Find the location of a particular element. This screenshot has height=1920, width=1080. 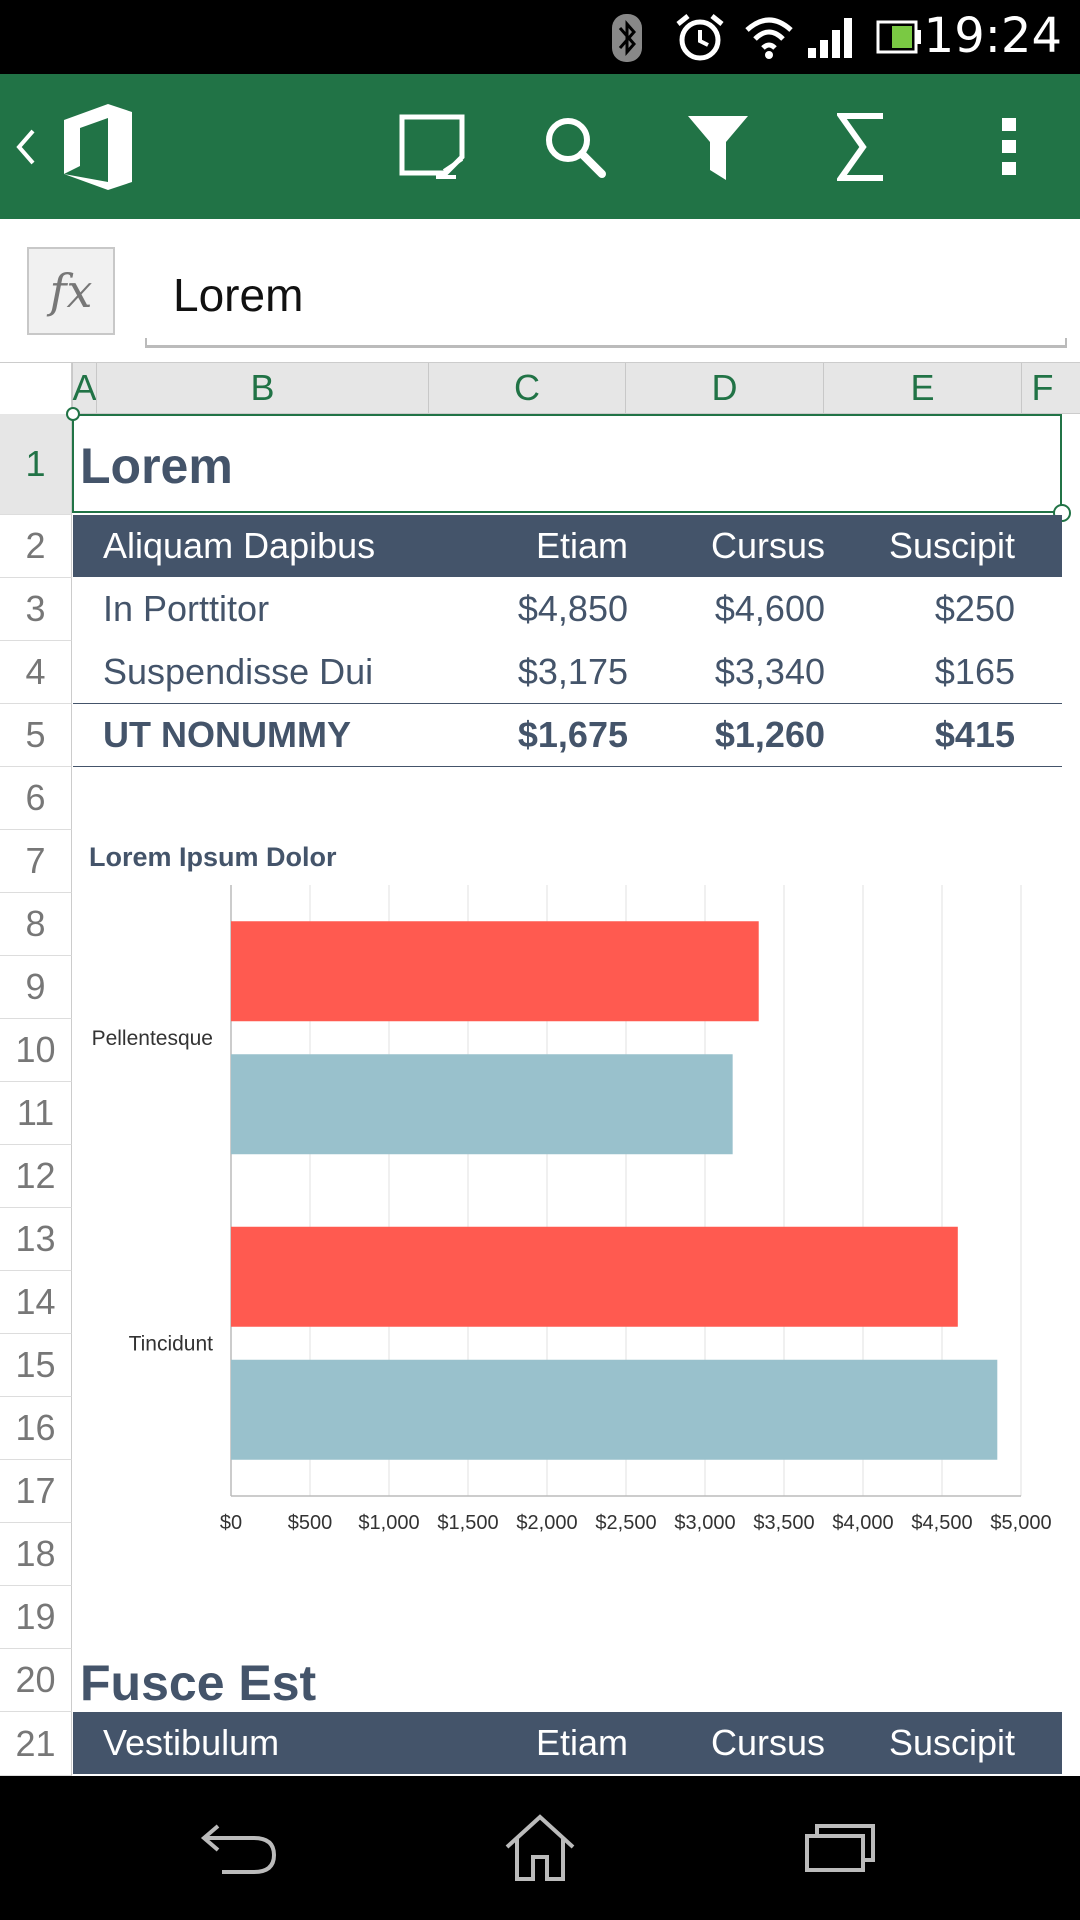

function-button: fx is located at coordinates (71, 291).